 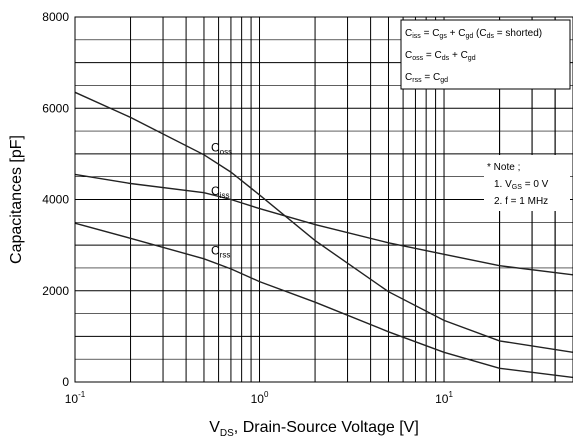 What do you see at coordinates (440, 56) in the screenshot?
I see `legend-line: Coss = Cds + Cgd` at bounding box center [440, 56].